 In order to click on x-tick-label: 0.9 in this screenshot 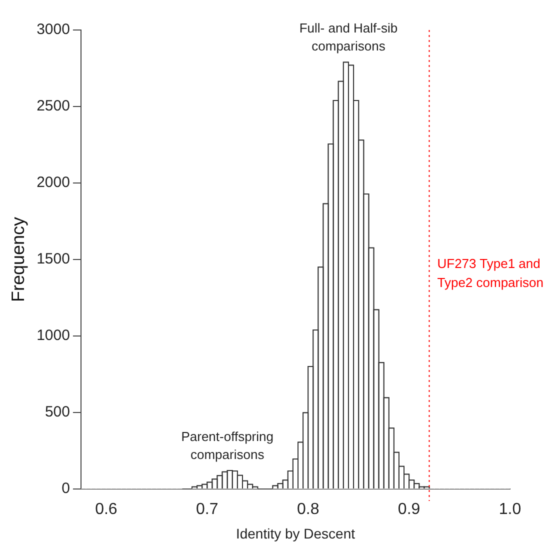, I will do `click(409, 509)`.